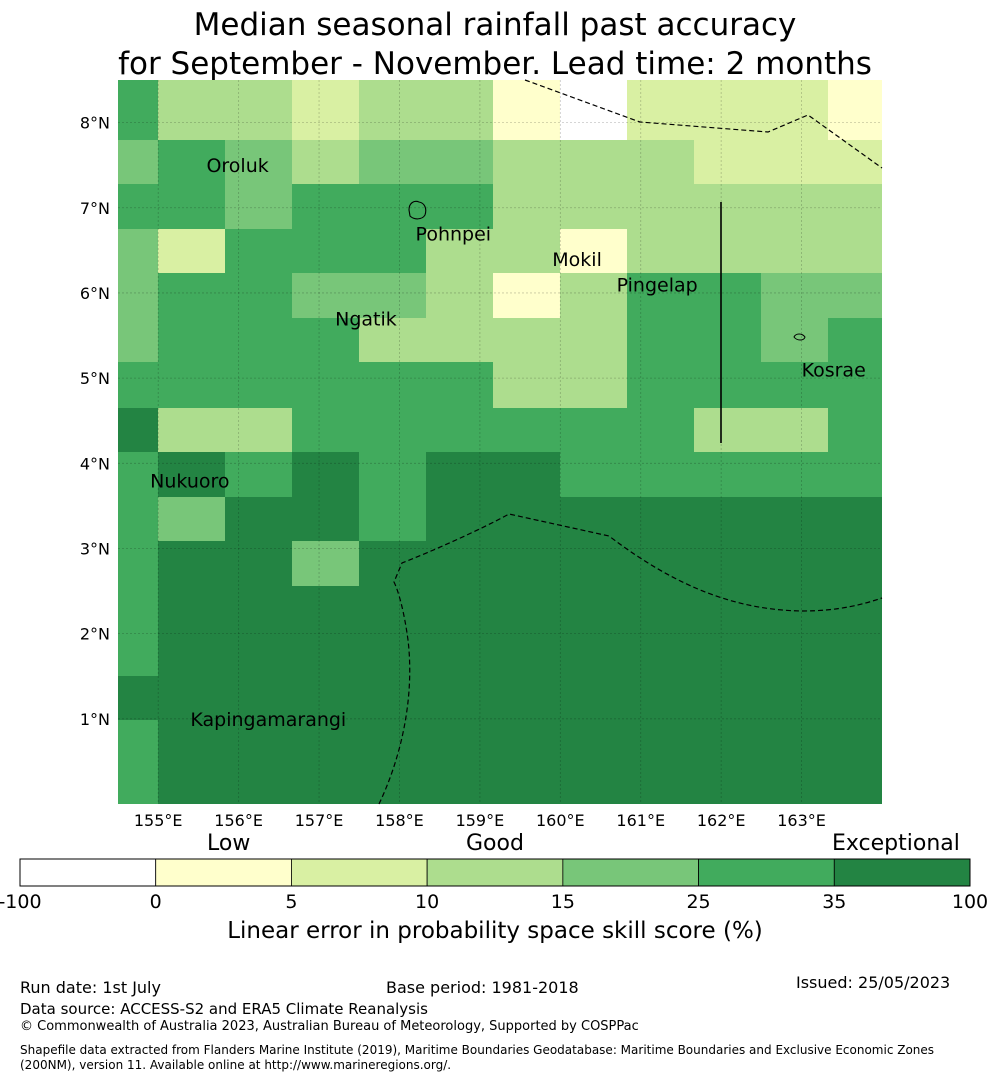 The width and height of the screenshot is (990, 1080). Describe the element at coordinates (366, 319) in the screenshot. I see `place-label: Ngatik` at that location.